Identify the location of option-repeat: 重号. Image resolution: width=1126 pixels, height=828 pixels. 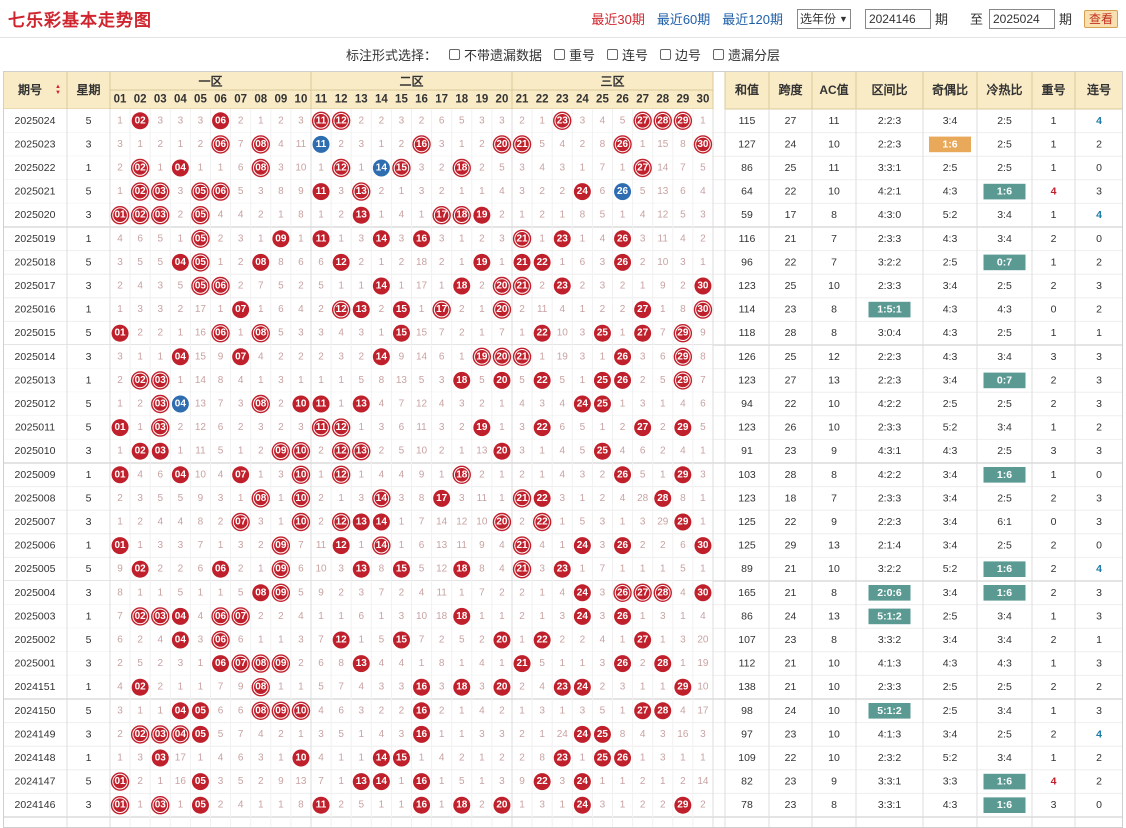
(574, 54).